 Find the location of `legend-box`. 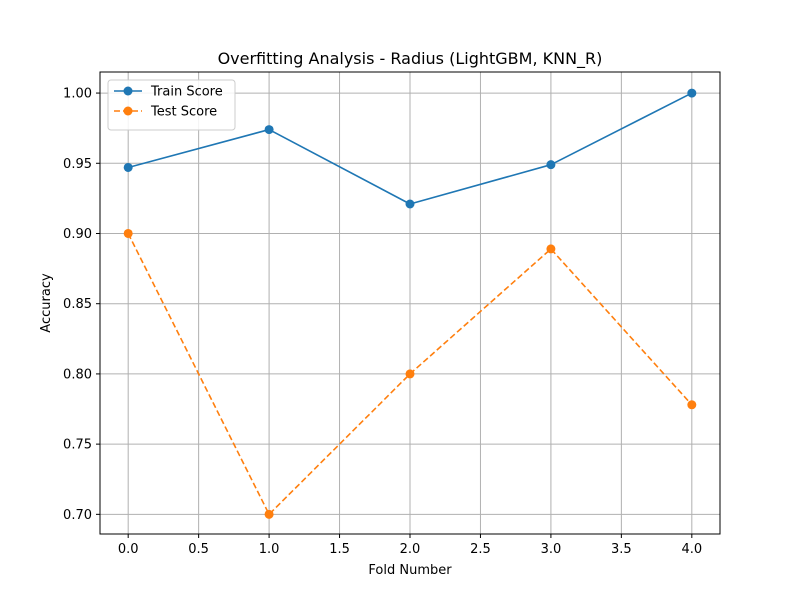

legend-box is located at coordinates (171, 105).